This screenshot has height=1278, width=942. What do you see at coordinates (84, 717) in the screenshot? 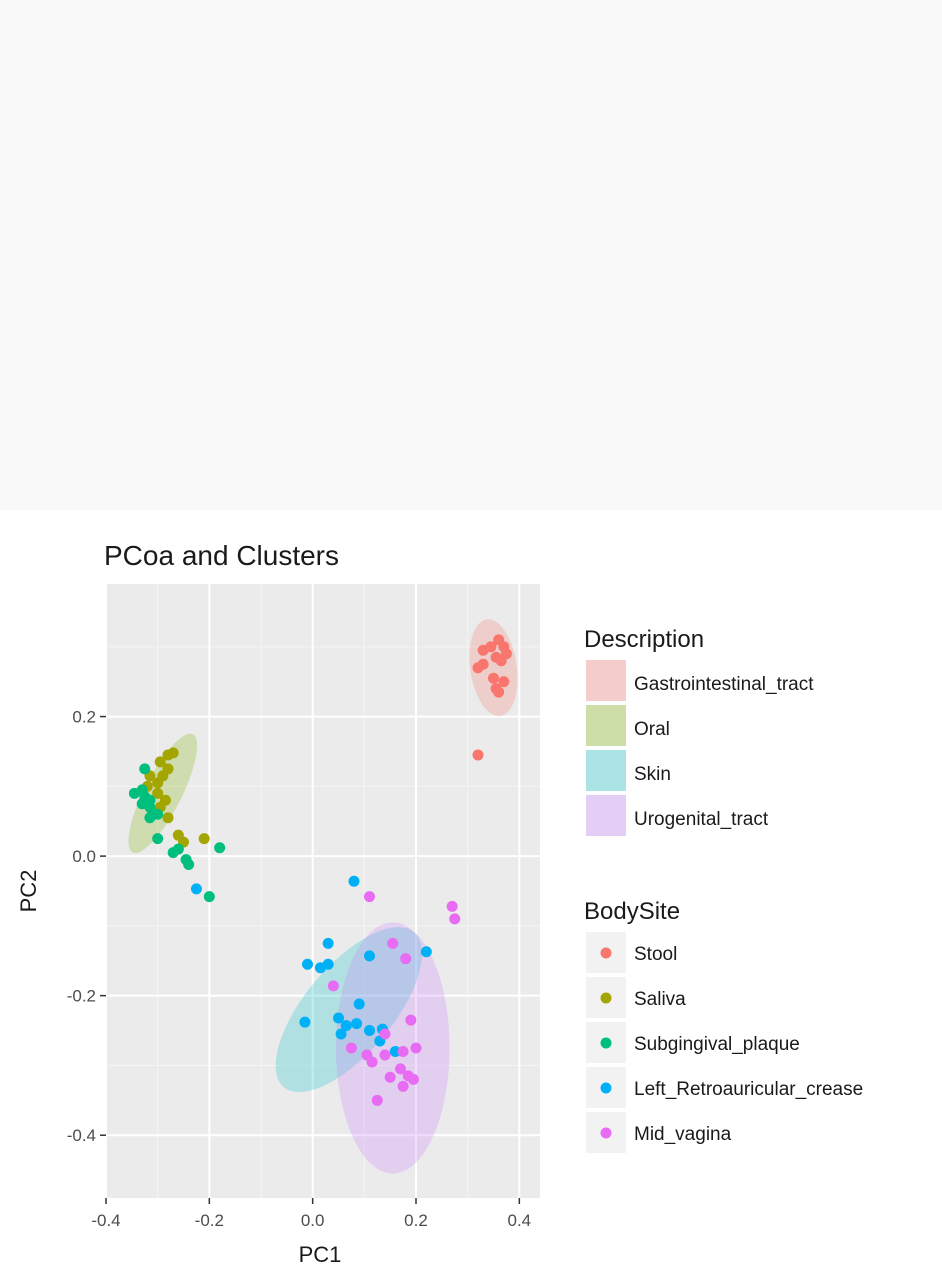
I see `y-tick-label: 0.2` at bounding box center [84, 717].